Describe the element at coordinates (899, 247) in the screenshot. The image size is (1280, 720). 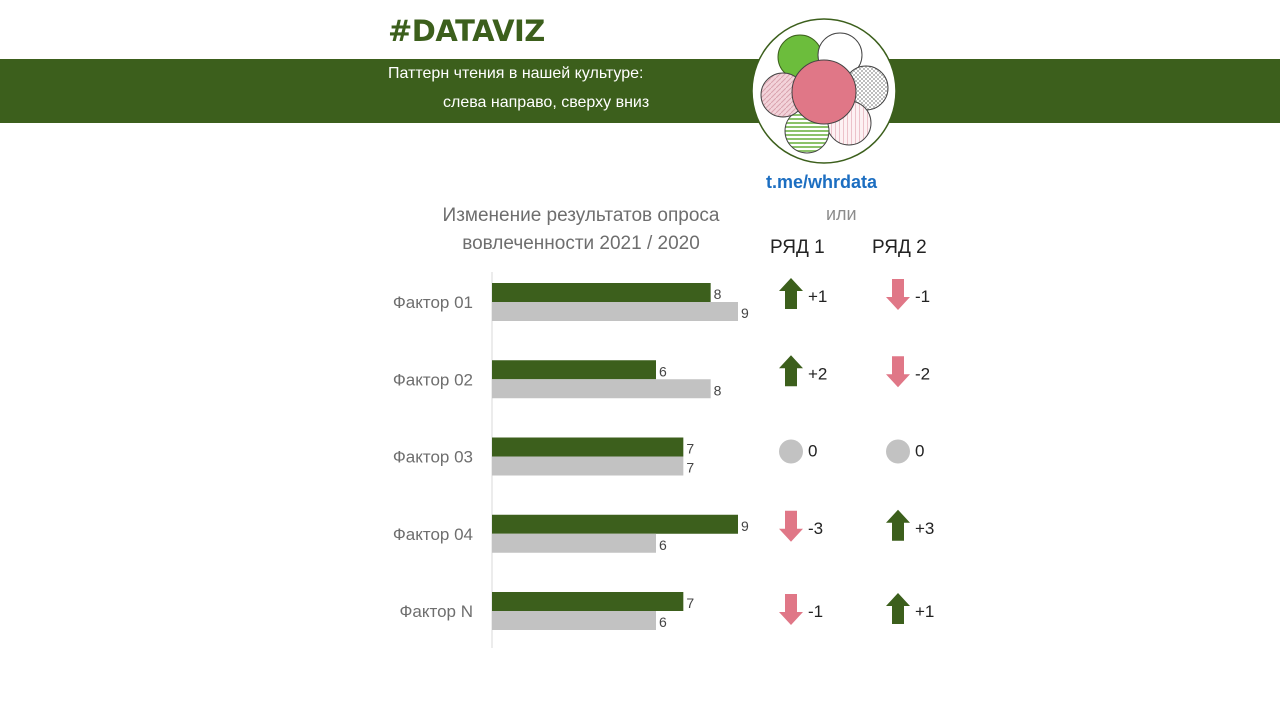
I see `row2-header: РЯД 2` at that location.